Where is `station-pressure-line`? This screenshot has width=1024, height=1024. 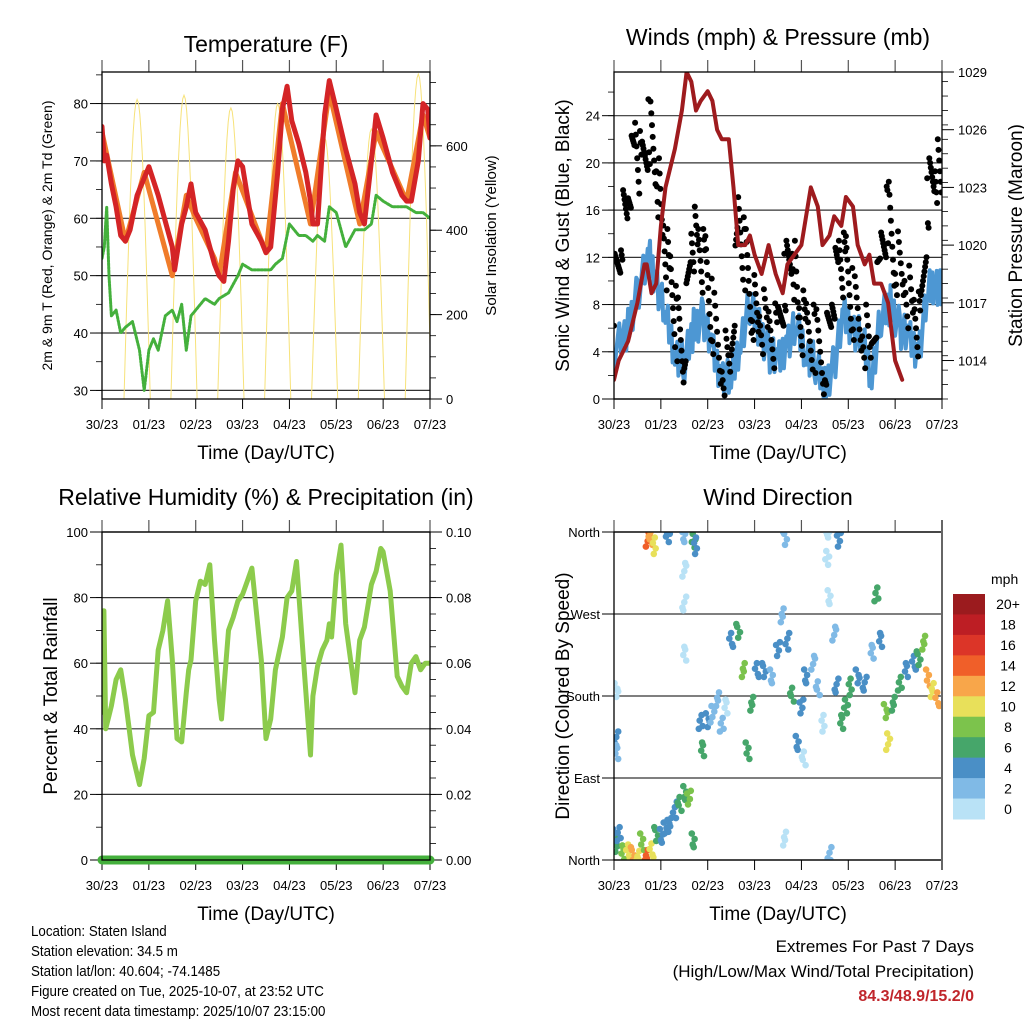 station-pressure-line is located at coordinates (759, 227).